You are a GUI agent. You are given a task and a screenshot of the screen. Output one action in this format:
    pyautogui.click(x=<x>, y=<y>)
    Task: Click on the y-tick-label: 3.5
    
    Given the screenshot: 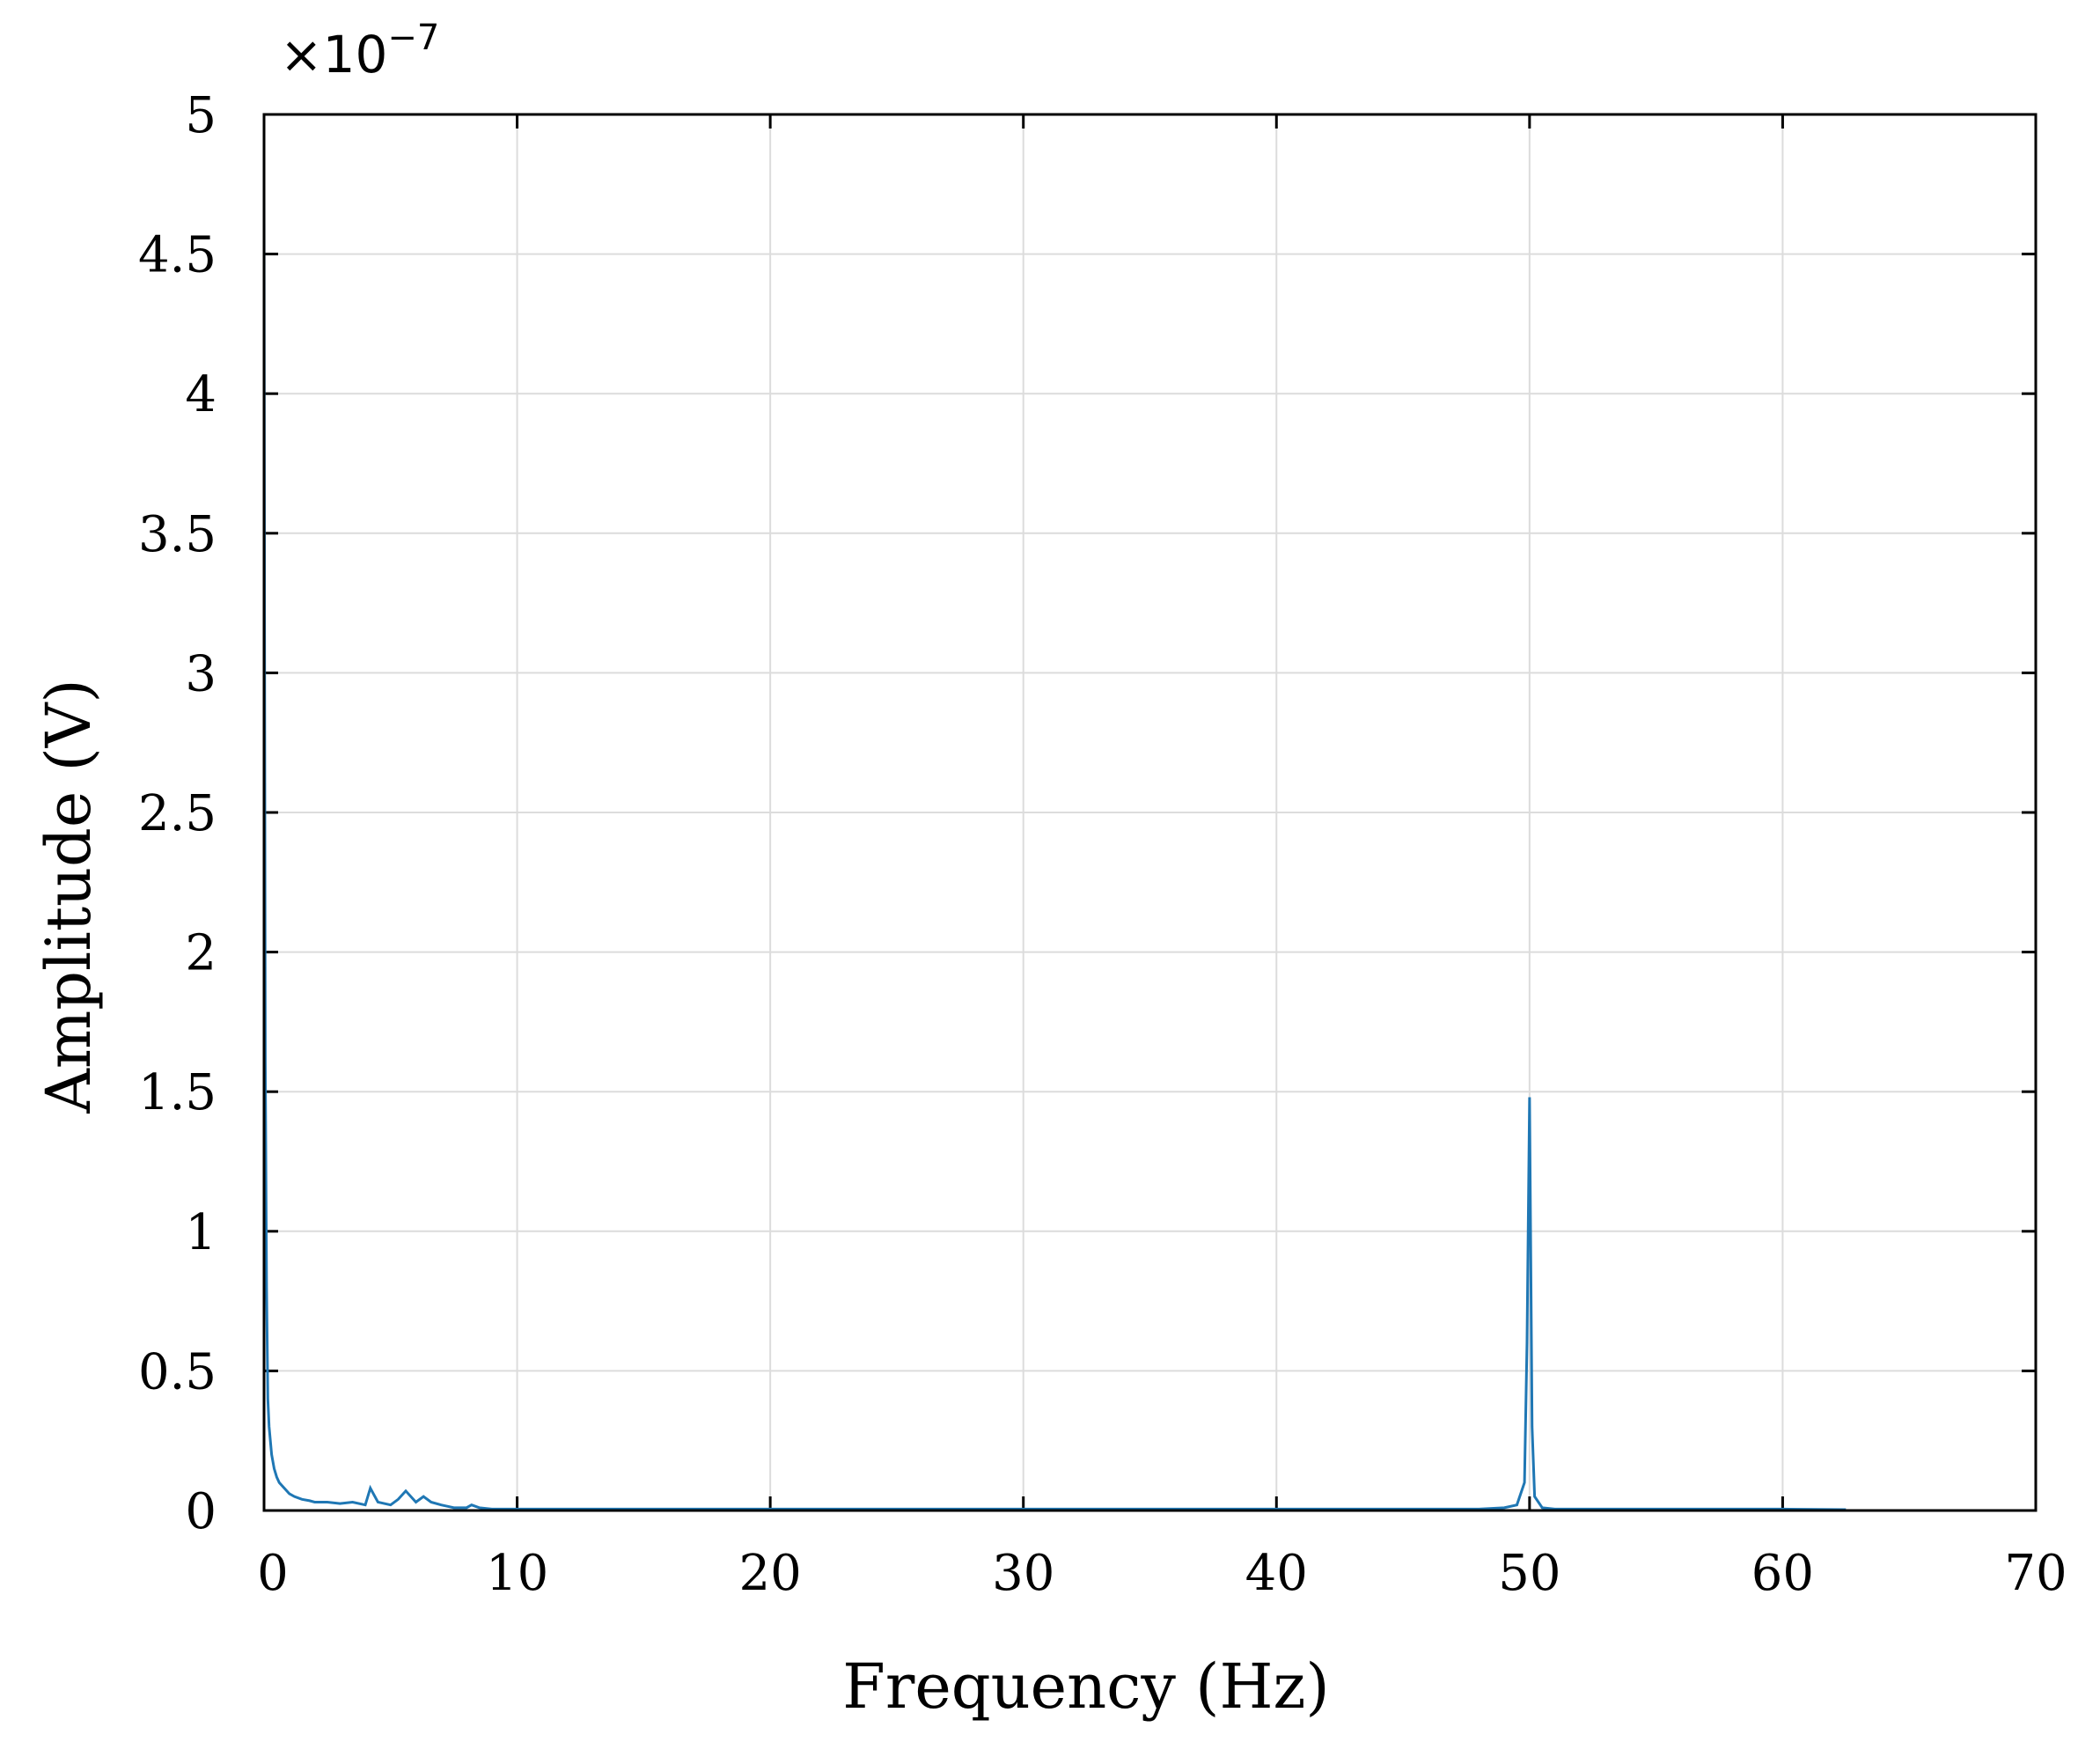 What is the action you would take?
    pyautogui.click(x=177, y=535)
    